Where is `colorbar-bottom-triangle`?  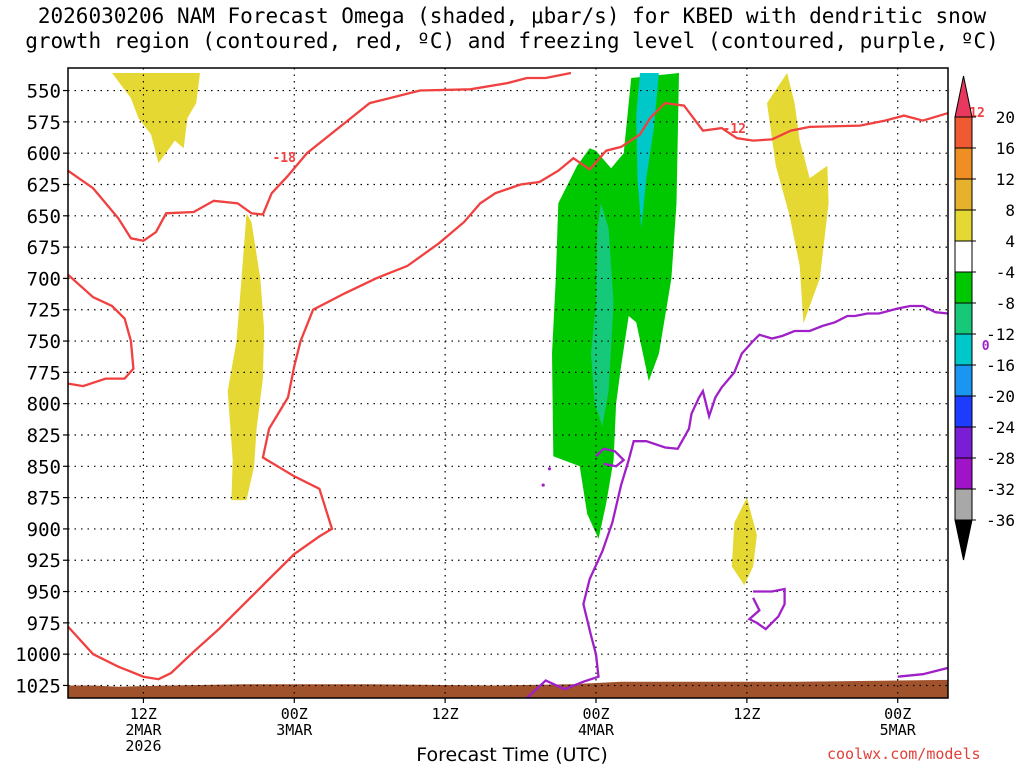 colorbar-bottom-triangle is located at coordinates (963, 540).